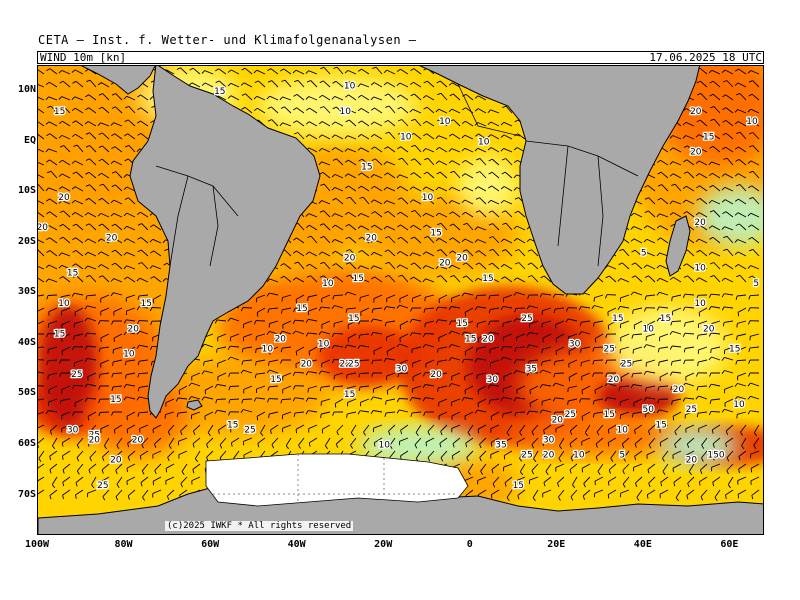 The width and height of the screenshot is (800, 600). Describe the element at coordinates (400, 57) in the screenshot. I see `subheader-frame` at that location.